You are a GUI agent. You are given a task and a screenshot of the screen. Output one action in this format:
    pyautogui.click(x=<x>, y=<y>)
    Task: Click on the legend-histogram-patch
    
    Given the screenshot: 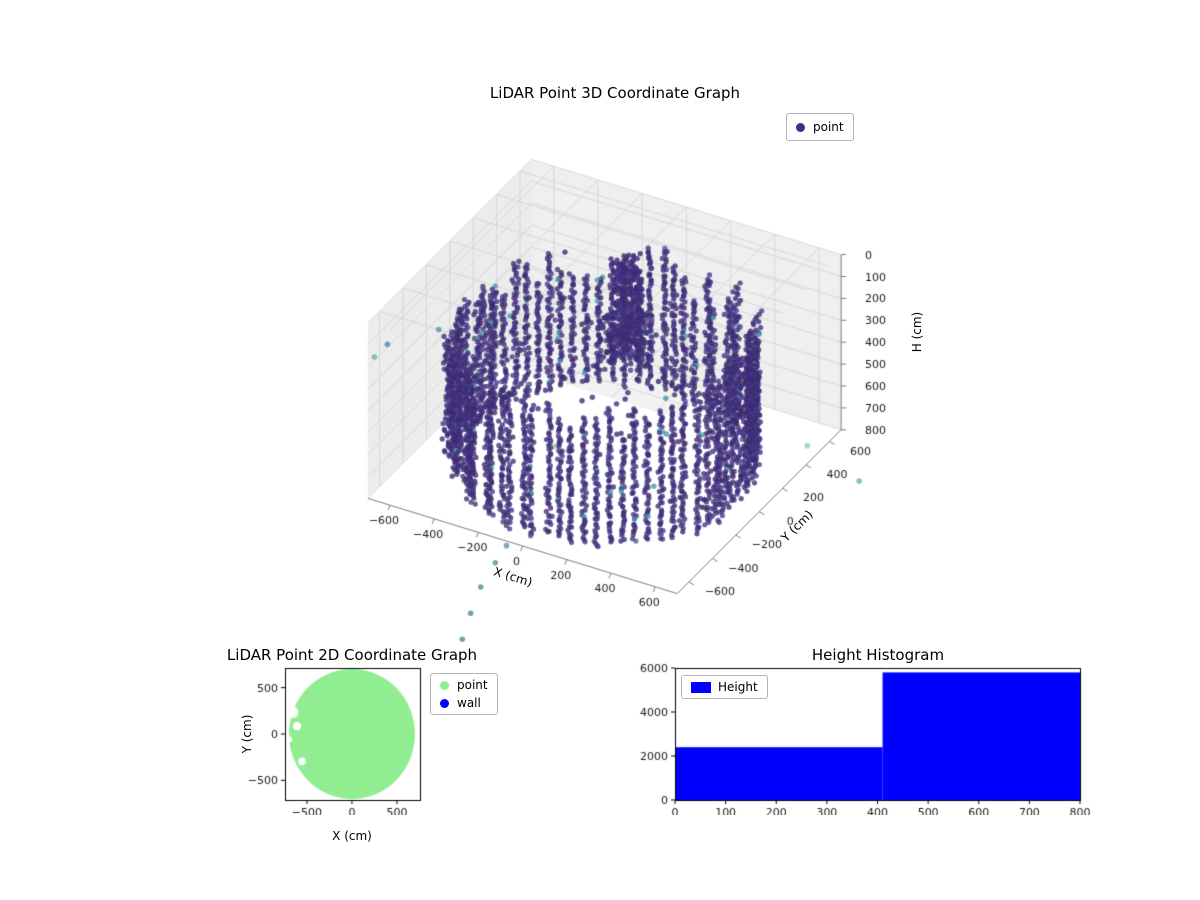 What is the action you would take?
    pyautogui.click(x=701, y=687)
    